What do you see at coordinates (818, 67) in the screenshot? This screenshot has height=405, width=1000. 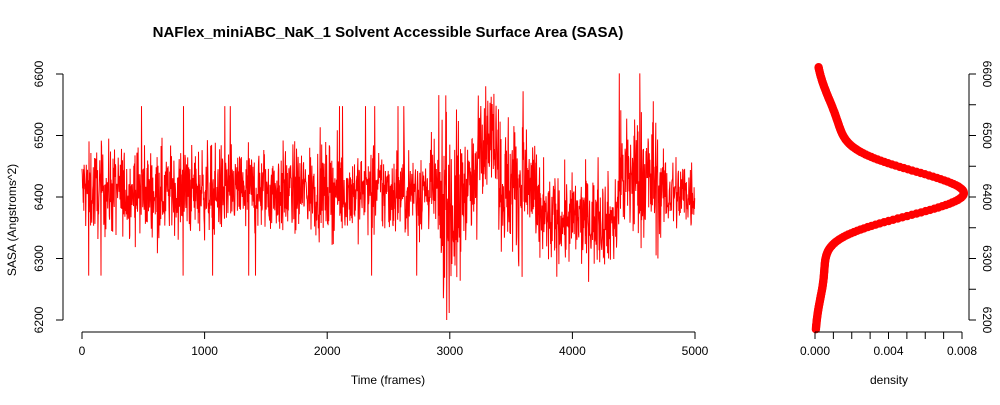 I see `density-point` at bounding box center [818, 67].